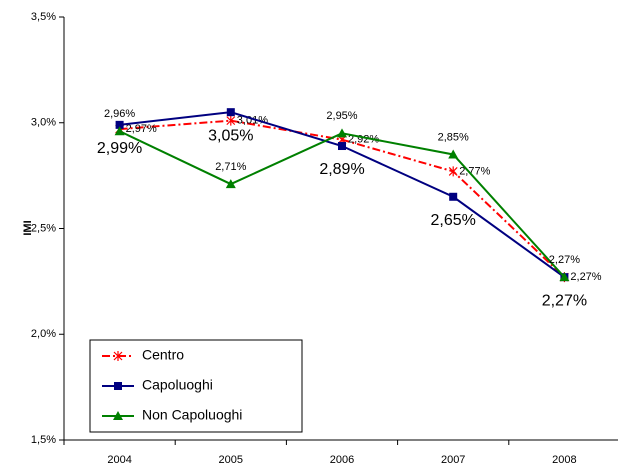 This screenshot has height=473, width=618. I want to click on value-label: 2,99%, so click(119, 148).